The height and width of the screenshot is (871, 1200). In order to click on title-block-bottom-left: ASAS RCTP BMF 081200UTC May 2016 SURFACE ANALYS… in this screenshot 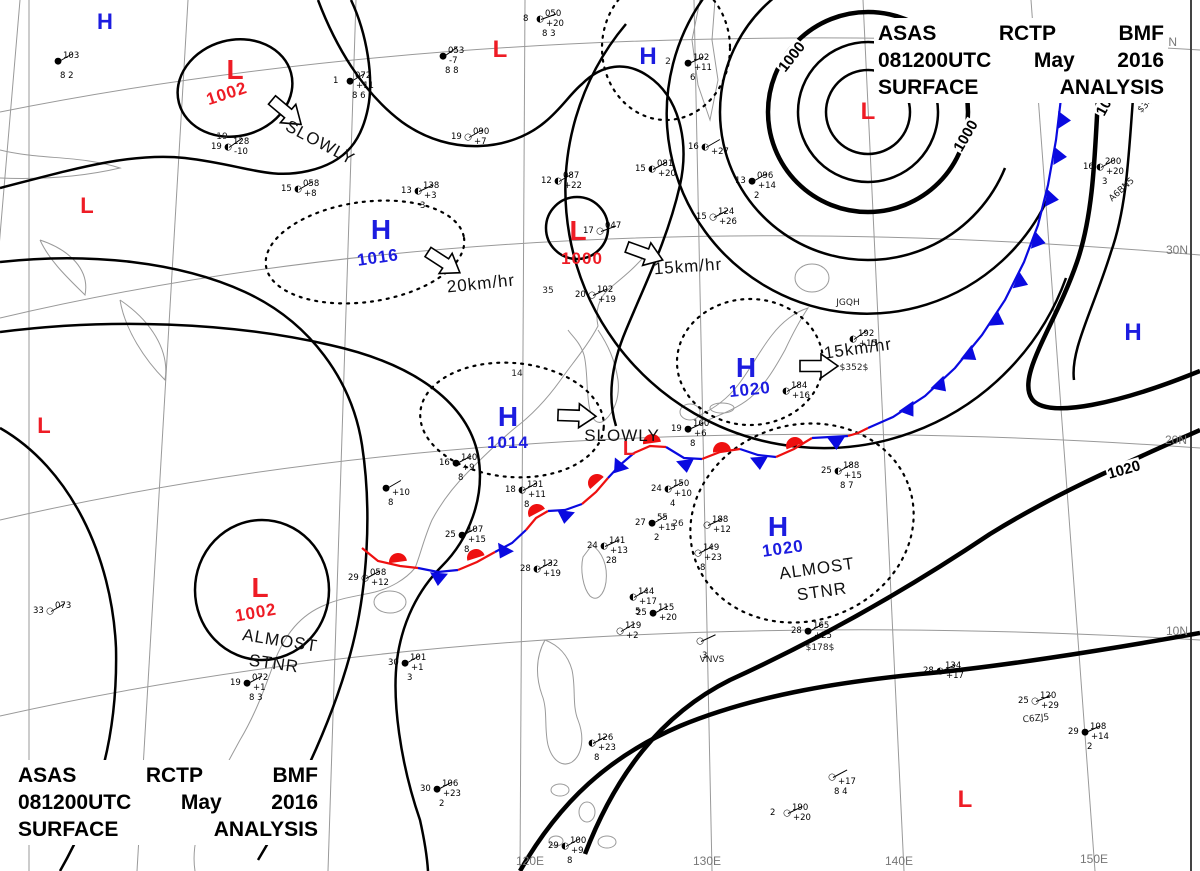, I will do `click(168, 802)`.